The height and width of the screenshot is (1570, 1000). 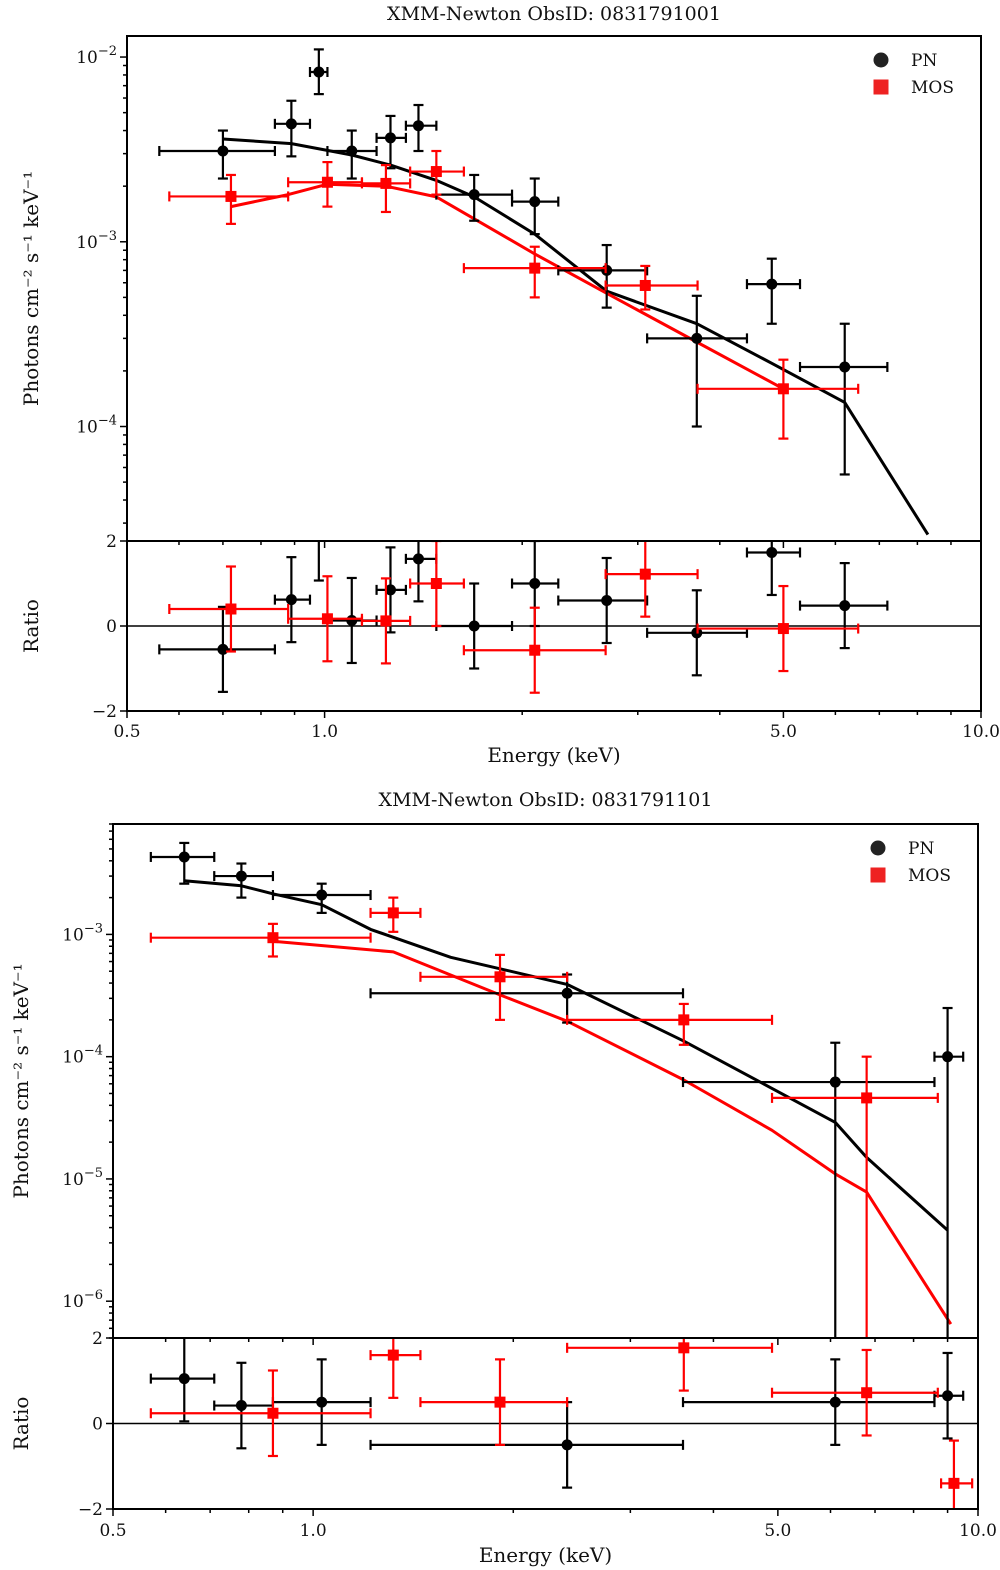 What do you see at coordinates (921, 849) in the screenshot?
I see `legend-label: PN` at bounding box center [921, 849].